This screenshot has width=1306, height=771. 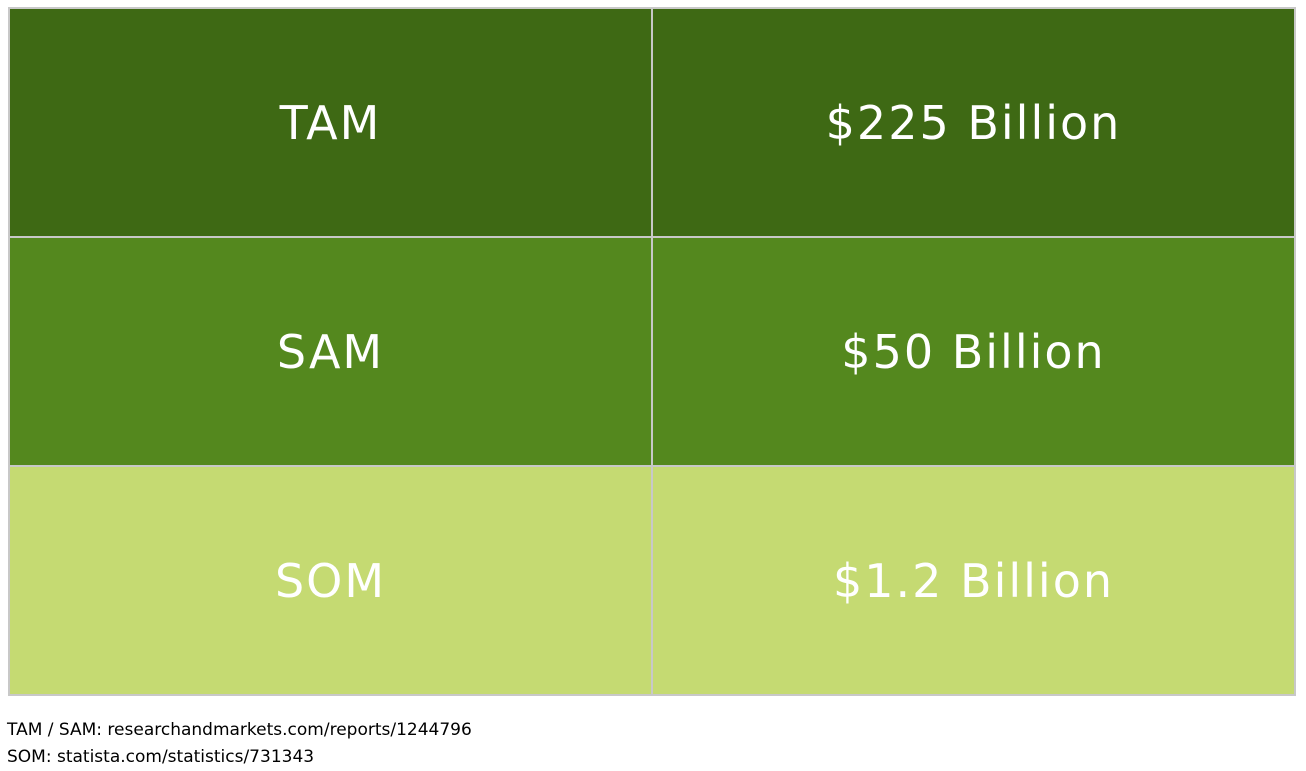 What do you see at coordinates (973, 122) in the screenshot?
I see `row-value-tam: $225 Billion` at bounding box center [973, 122].